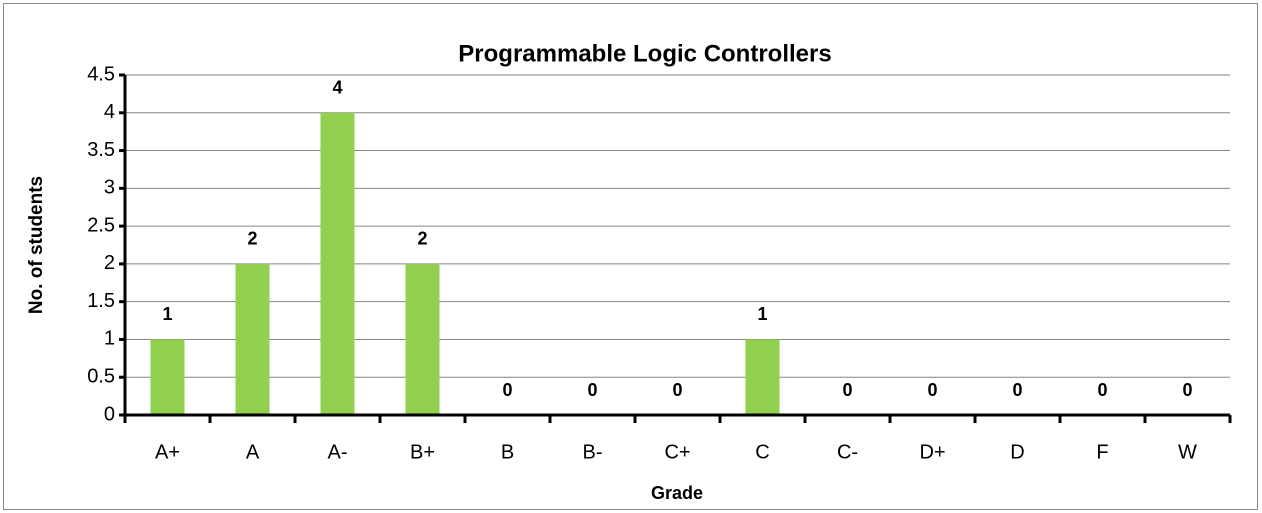  I want to click on y-tick-label: 1.5, so click(101, 301).